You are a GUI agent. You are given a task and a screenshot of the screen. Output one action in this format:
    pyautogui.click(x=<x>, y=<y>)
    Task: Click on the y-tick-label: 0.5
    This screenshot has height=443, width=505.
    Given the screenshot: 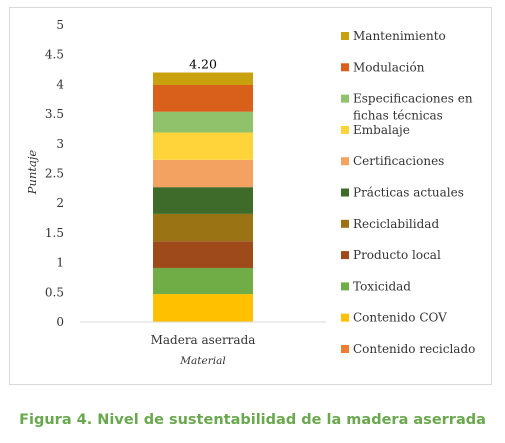 What is the action you would take?
    pyautogui.click(x=54, y=292)
    